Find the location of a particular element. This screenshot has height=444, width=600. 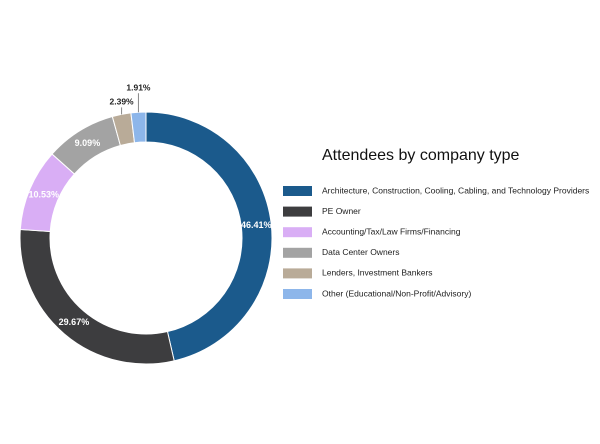

data-label: 1.91% is located at coordinates (138, 87).